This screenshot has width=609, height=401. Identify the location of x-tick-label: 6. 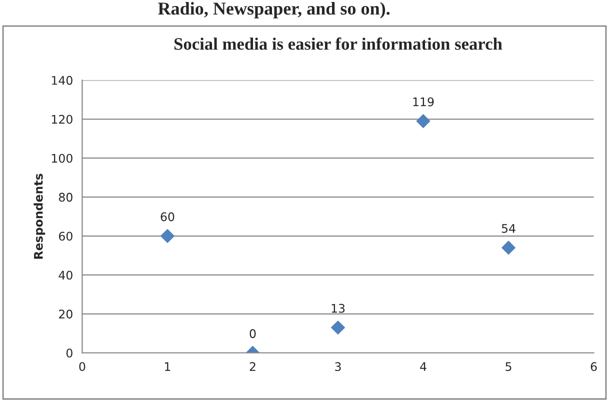
(593, 367).